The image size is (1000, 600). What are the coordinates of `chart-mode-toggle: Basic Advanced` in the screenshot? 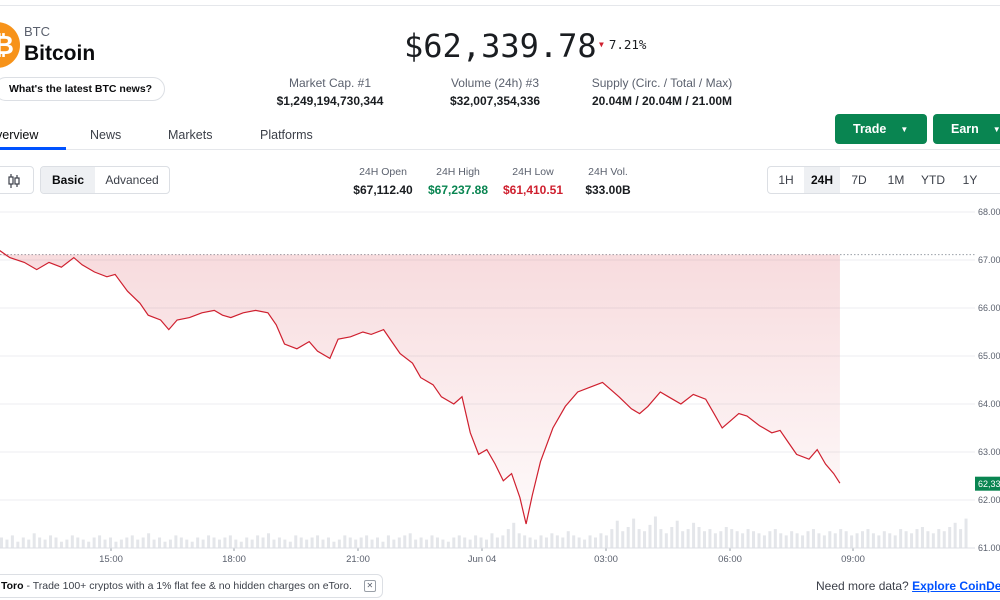 It's located at (105, 180).